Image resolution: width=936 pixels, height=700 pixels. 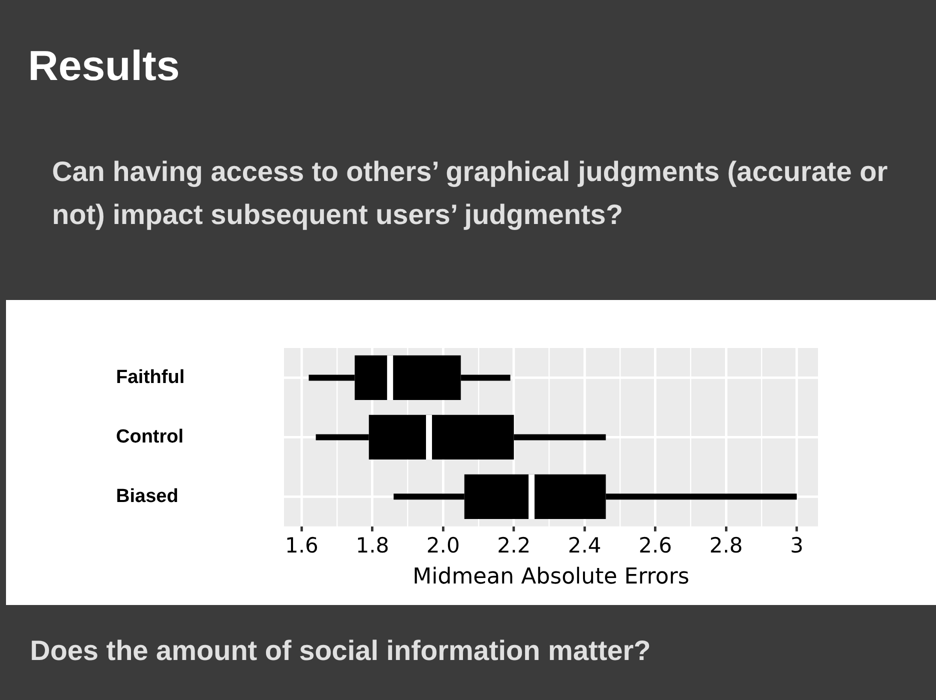 What do you see at coordinates (301, 545) in the screenshot?
I see `x-tick-label: 1.6` at bounding box center [301, 545].